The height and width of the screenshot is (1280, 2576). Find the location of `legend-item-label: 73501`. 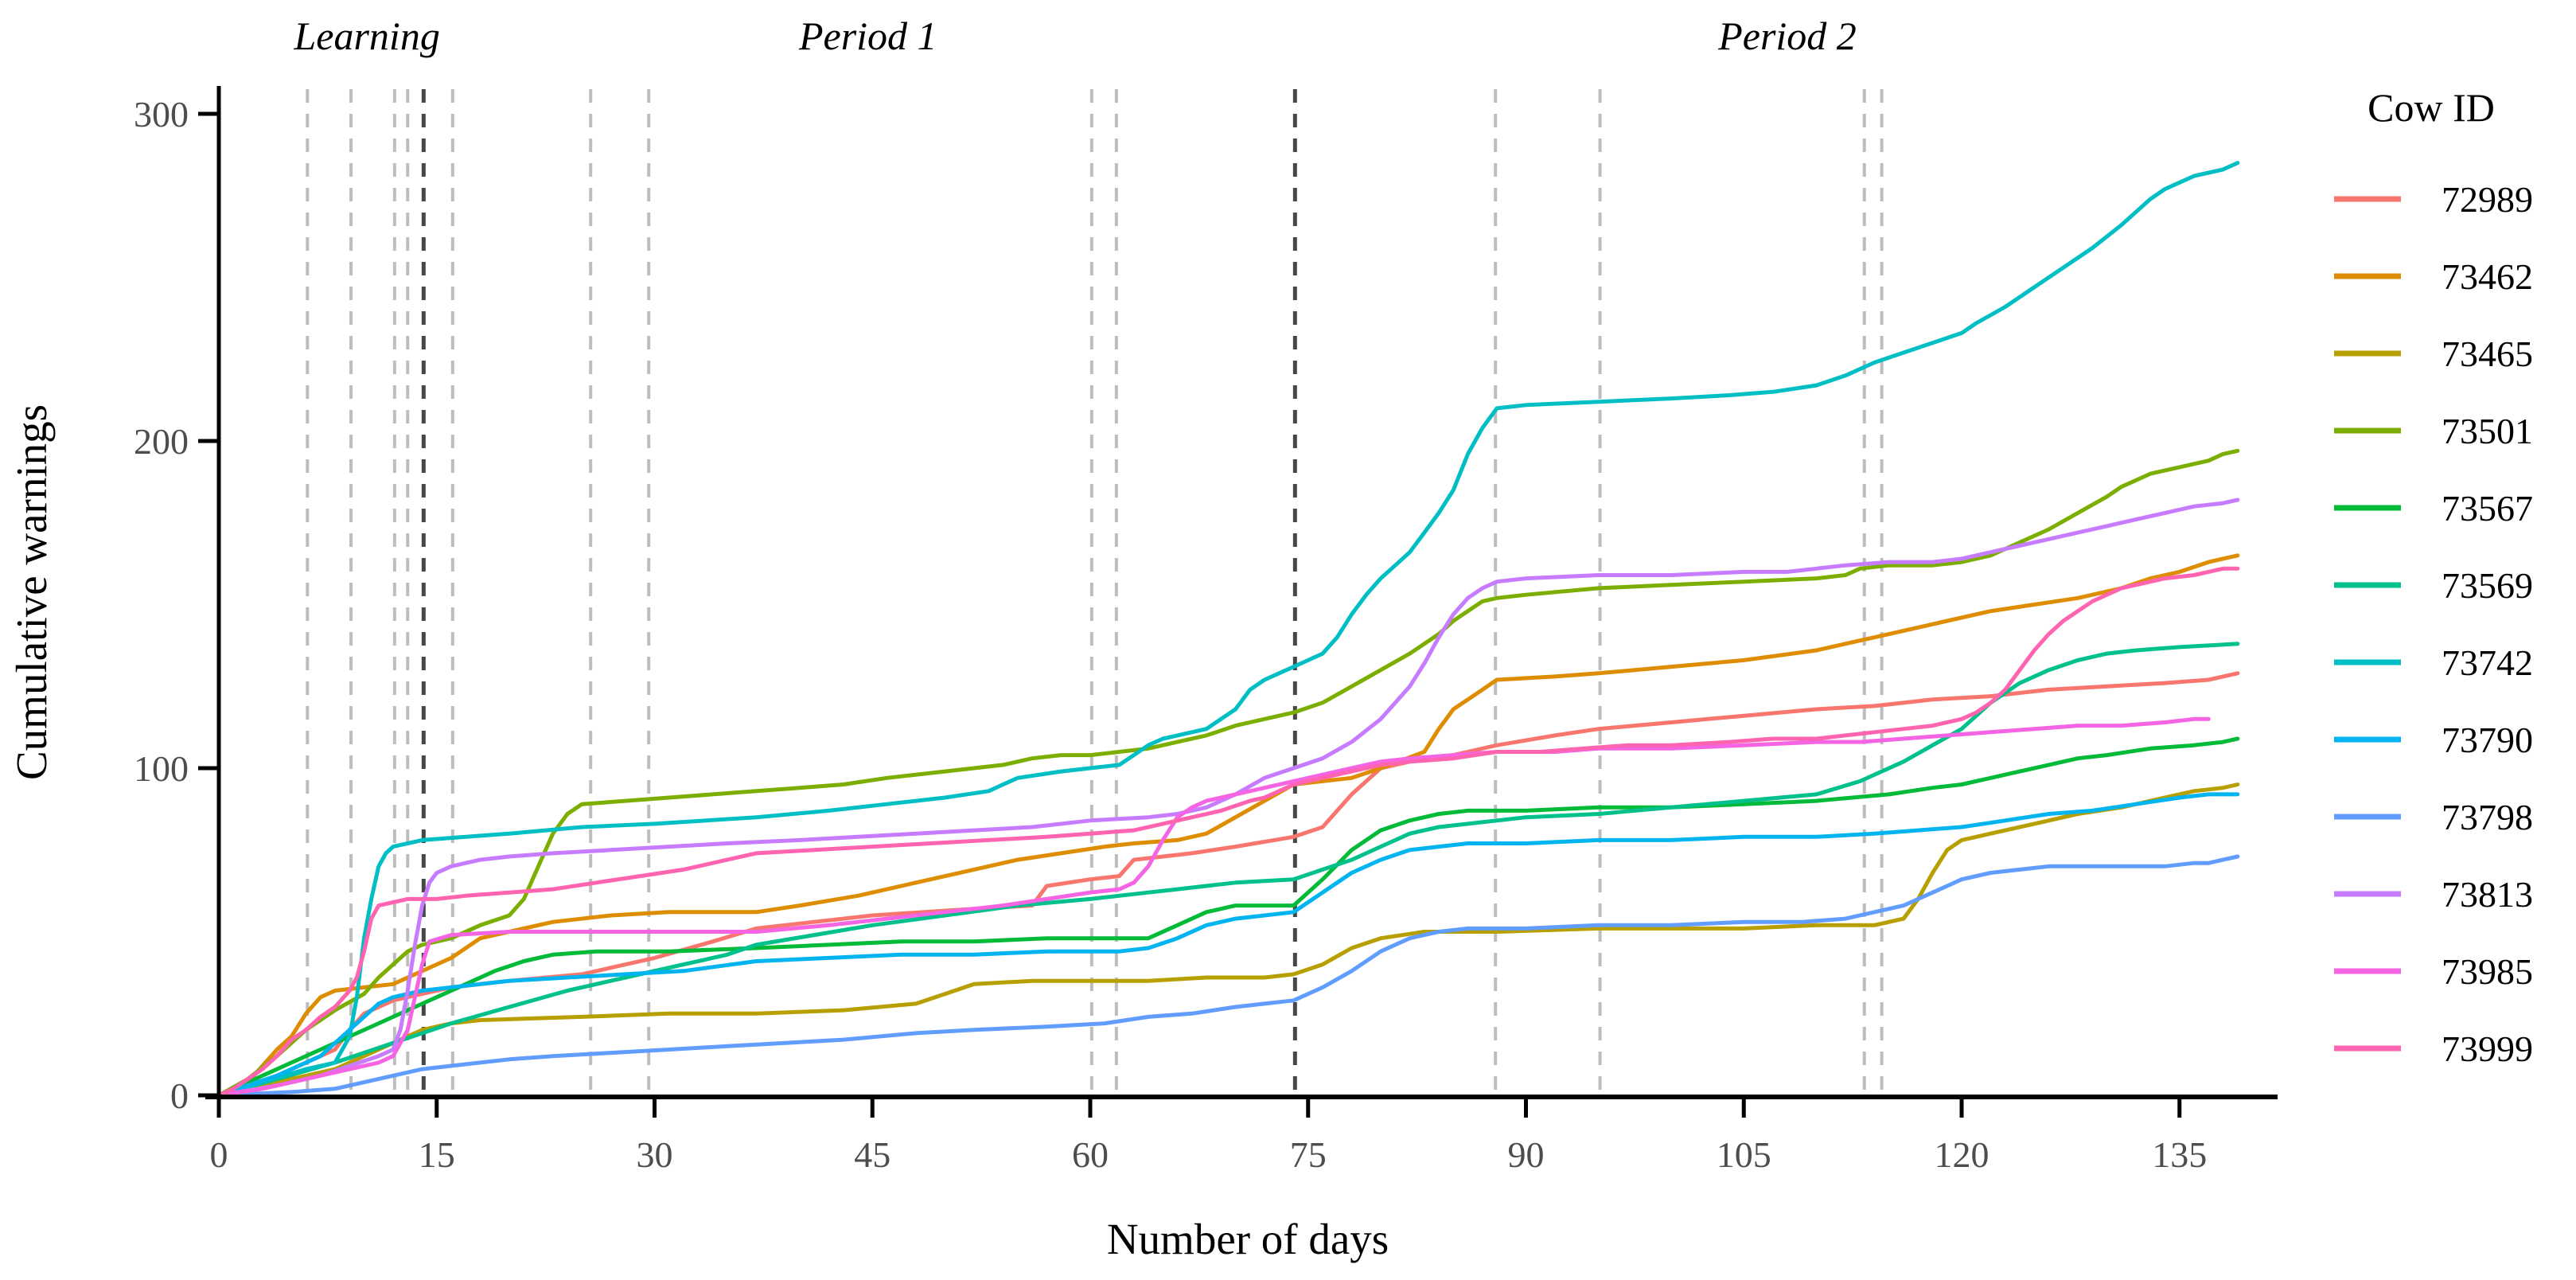

legend-item-label: 73501 is located at coordinates (2487, 431).